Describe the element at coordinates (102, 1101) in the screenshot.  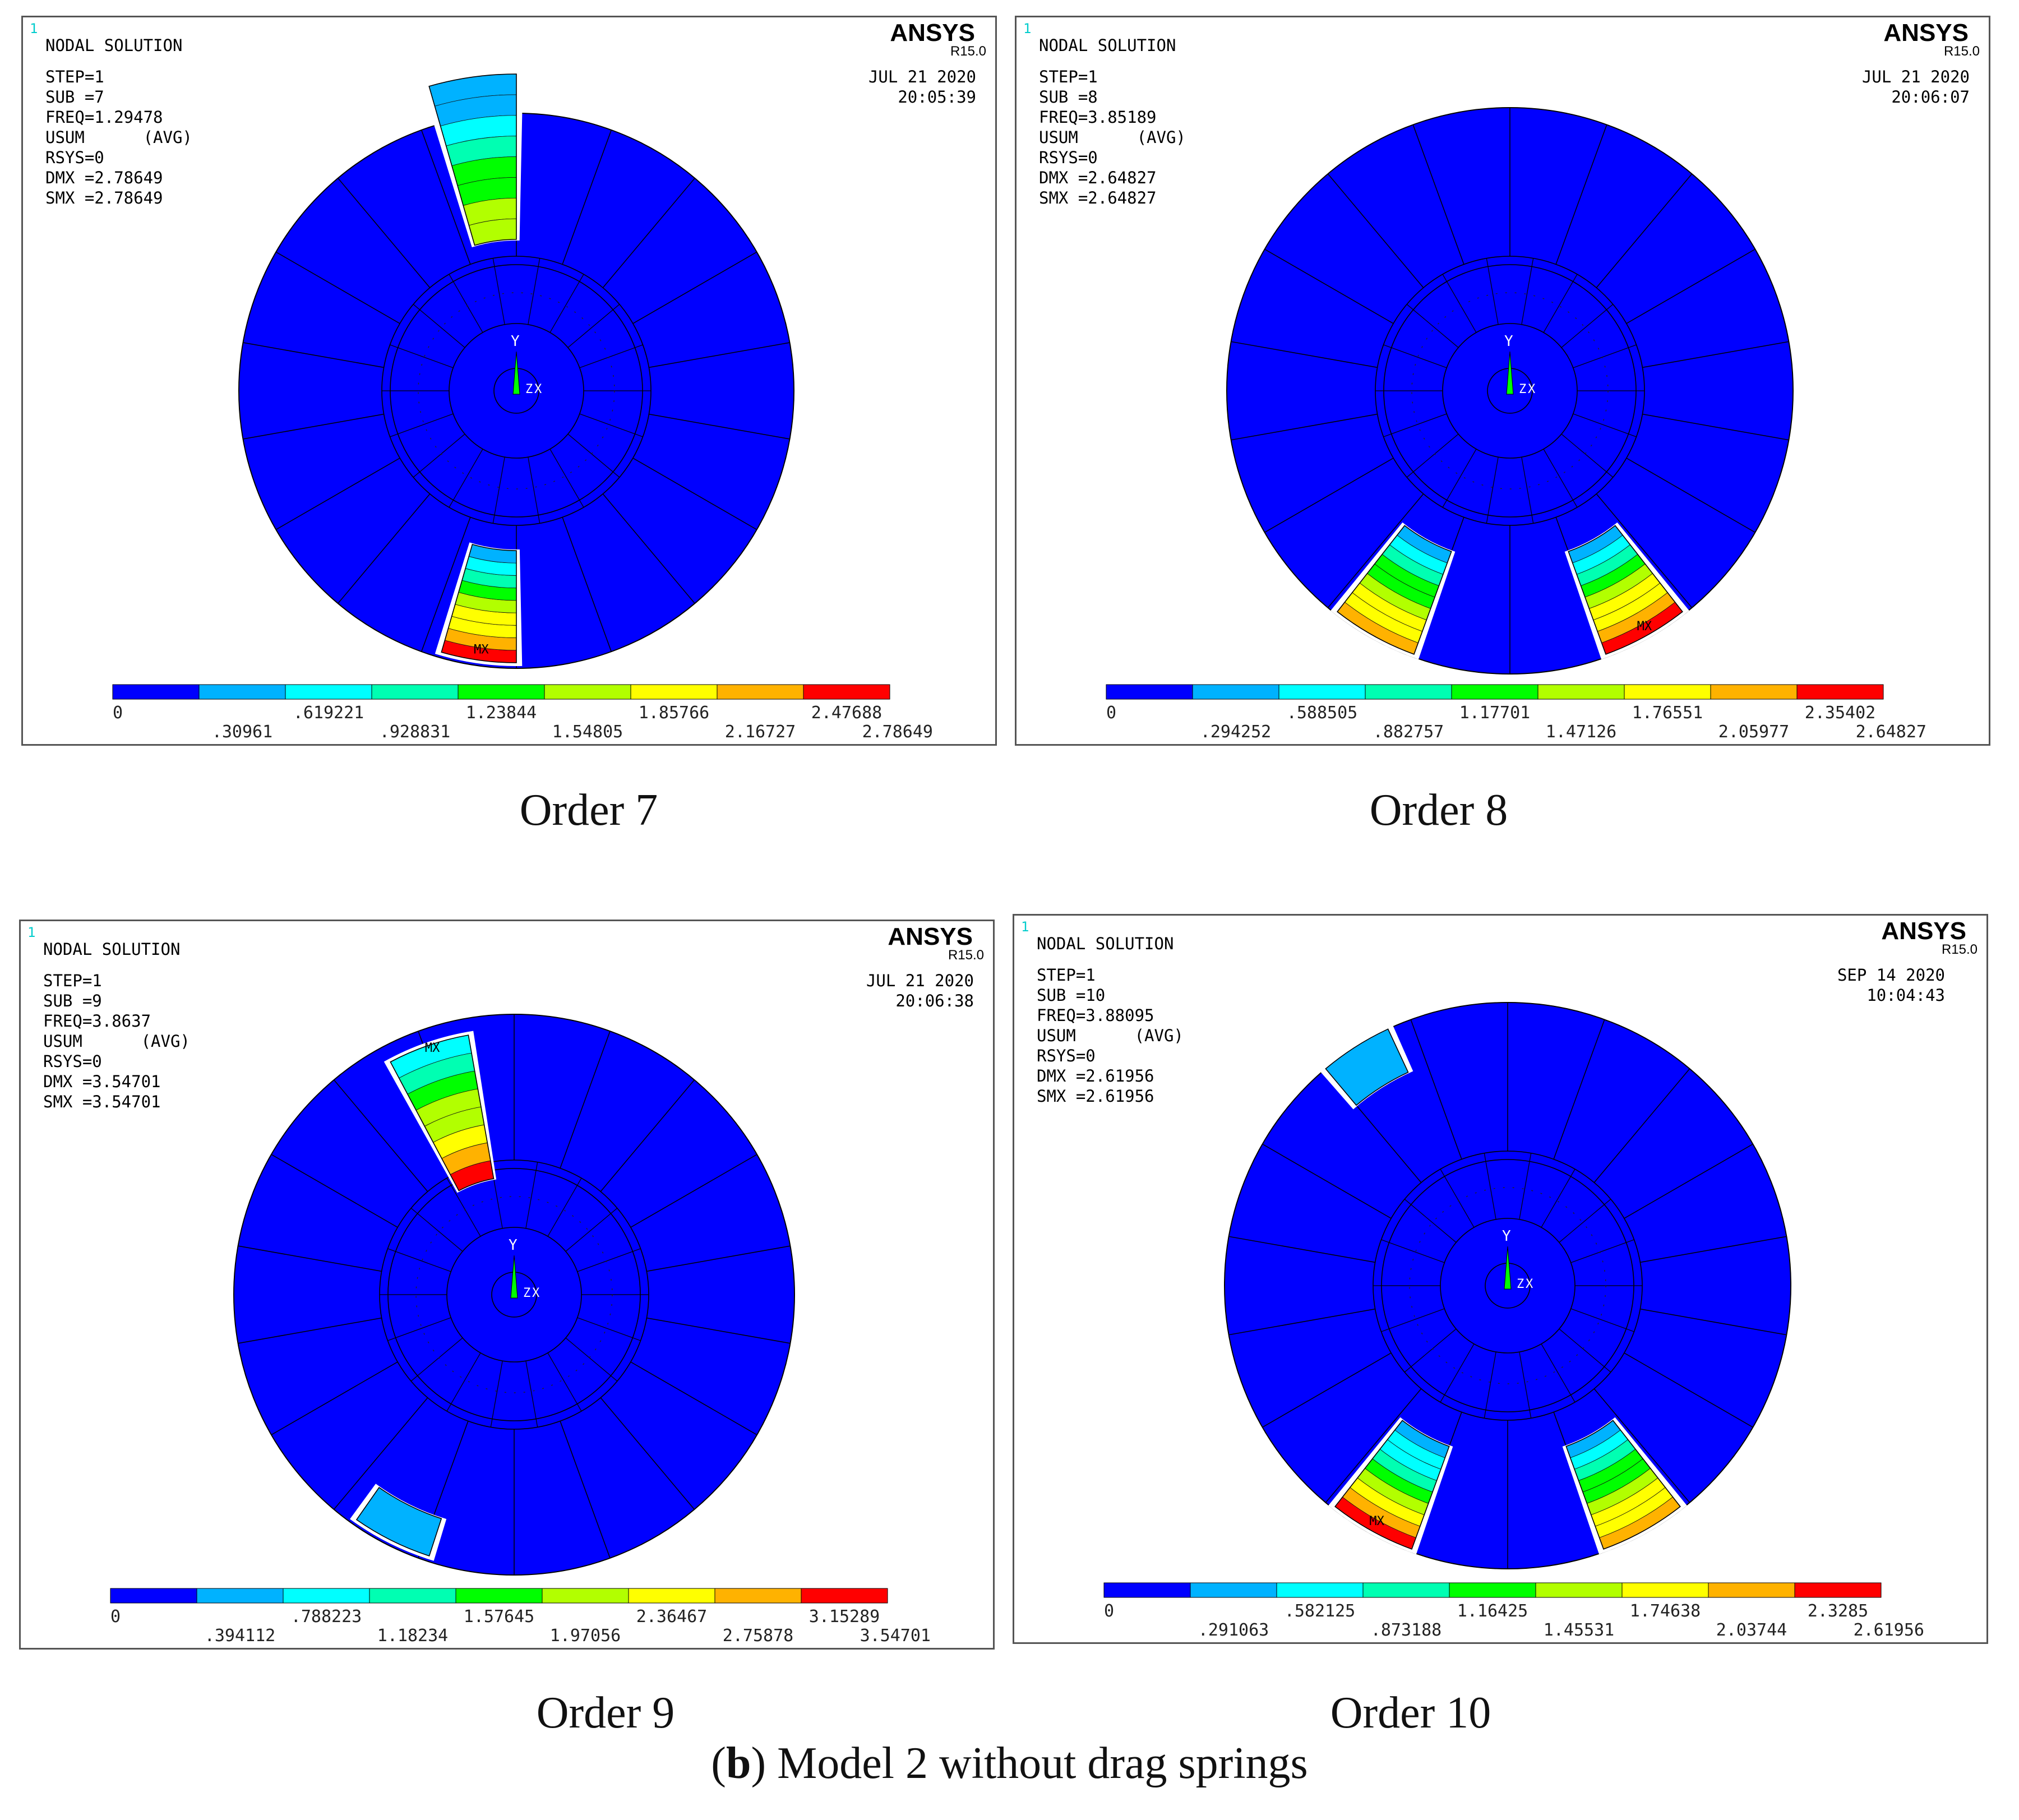
I see `info-line: SMX =3.54701` at that location.